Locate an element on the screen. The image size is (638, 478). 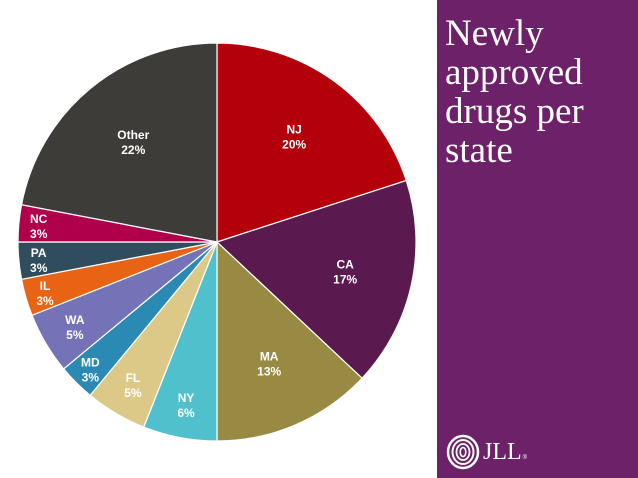
slice-label-wa: WA is located at coordinates (75, 320).